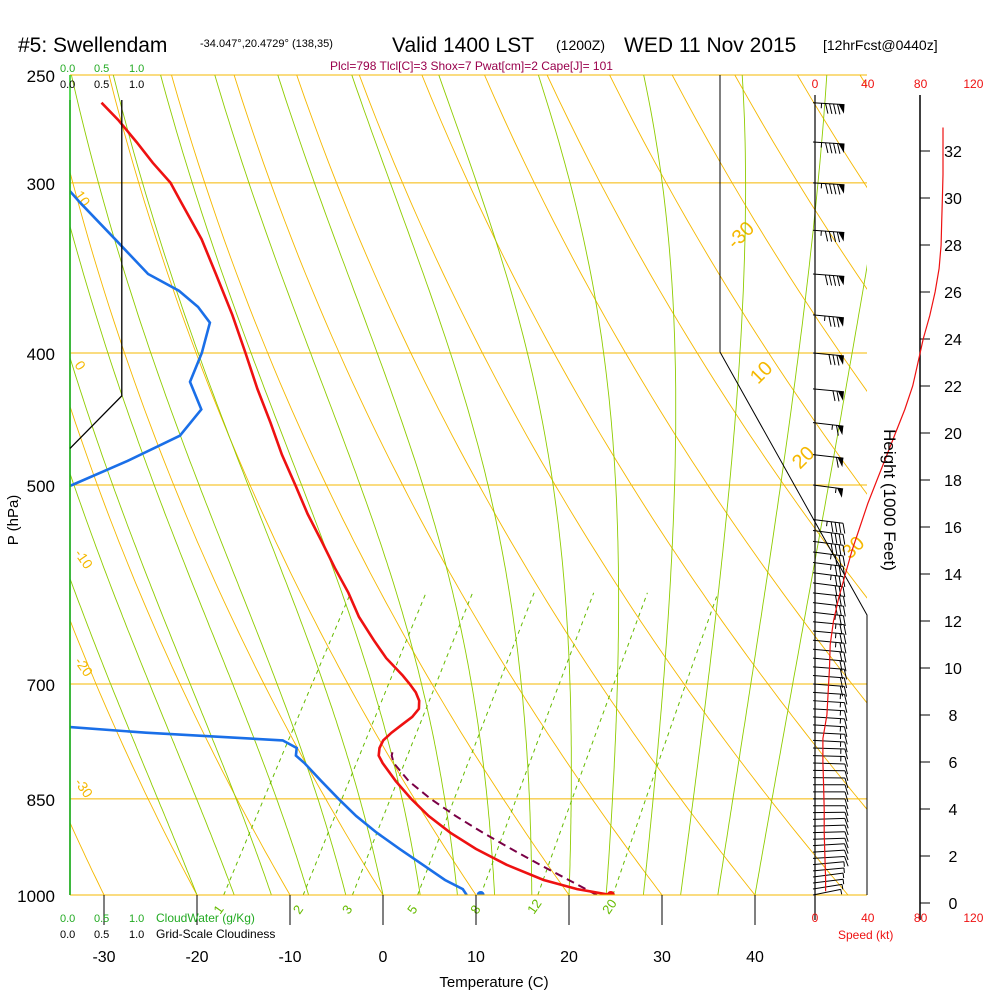  I want to click on height-tick-22: 22, so click(953, 387).